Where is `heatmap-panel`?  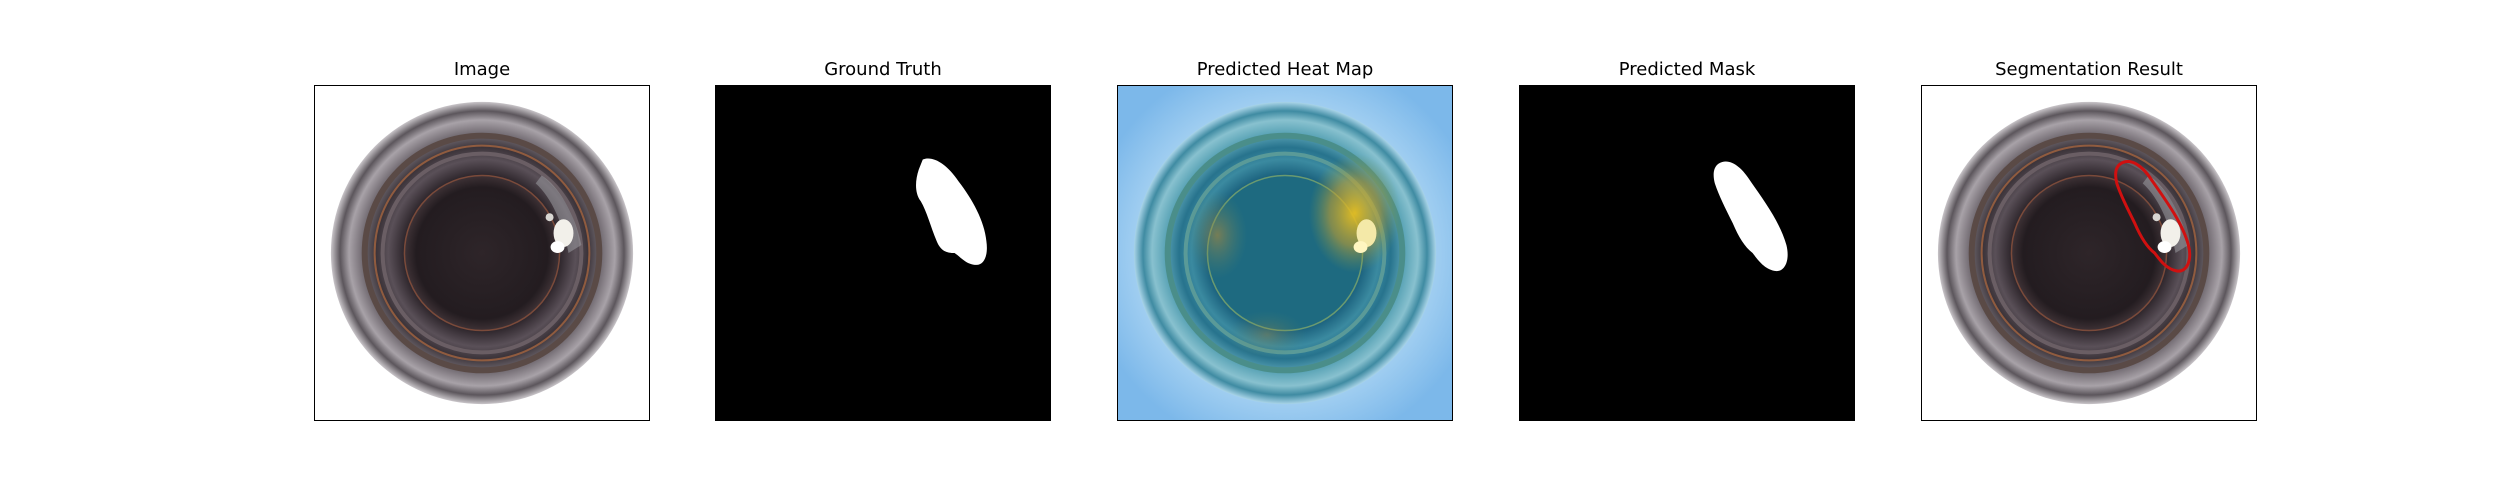
heatmap-panel is located at coordinates (1285, 253).